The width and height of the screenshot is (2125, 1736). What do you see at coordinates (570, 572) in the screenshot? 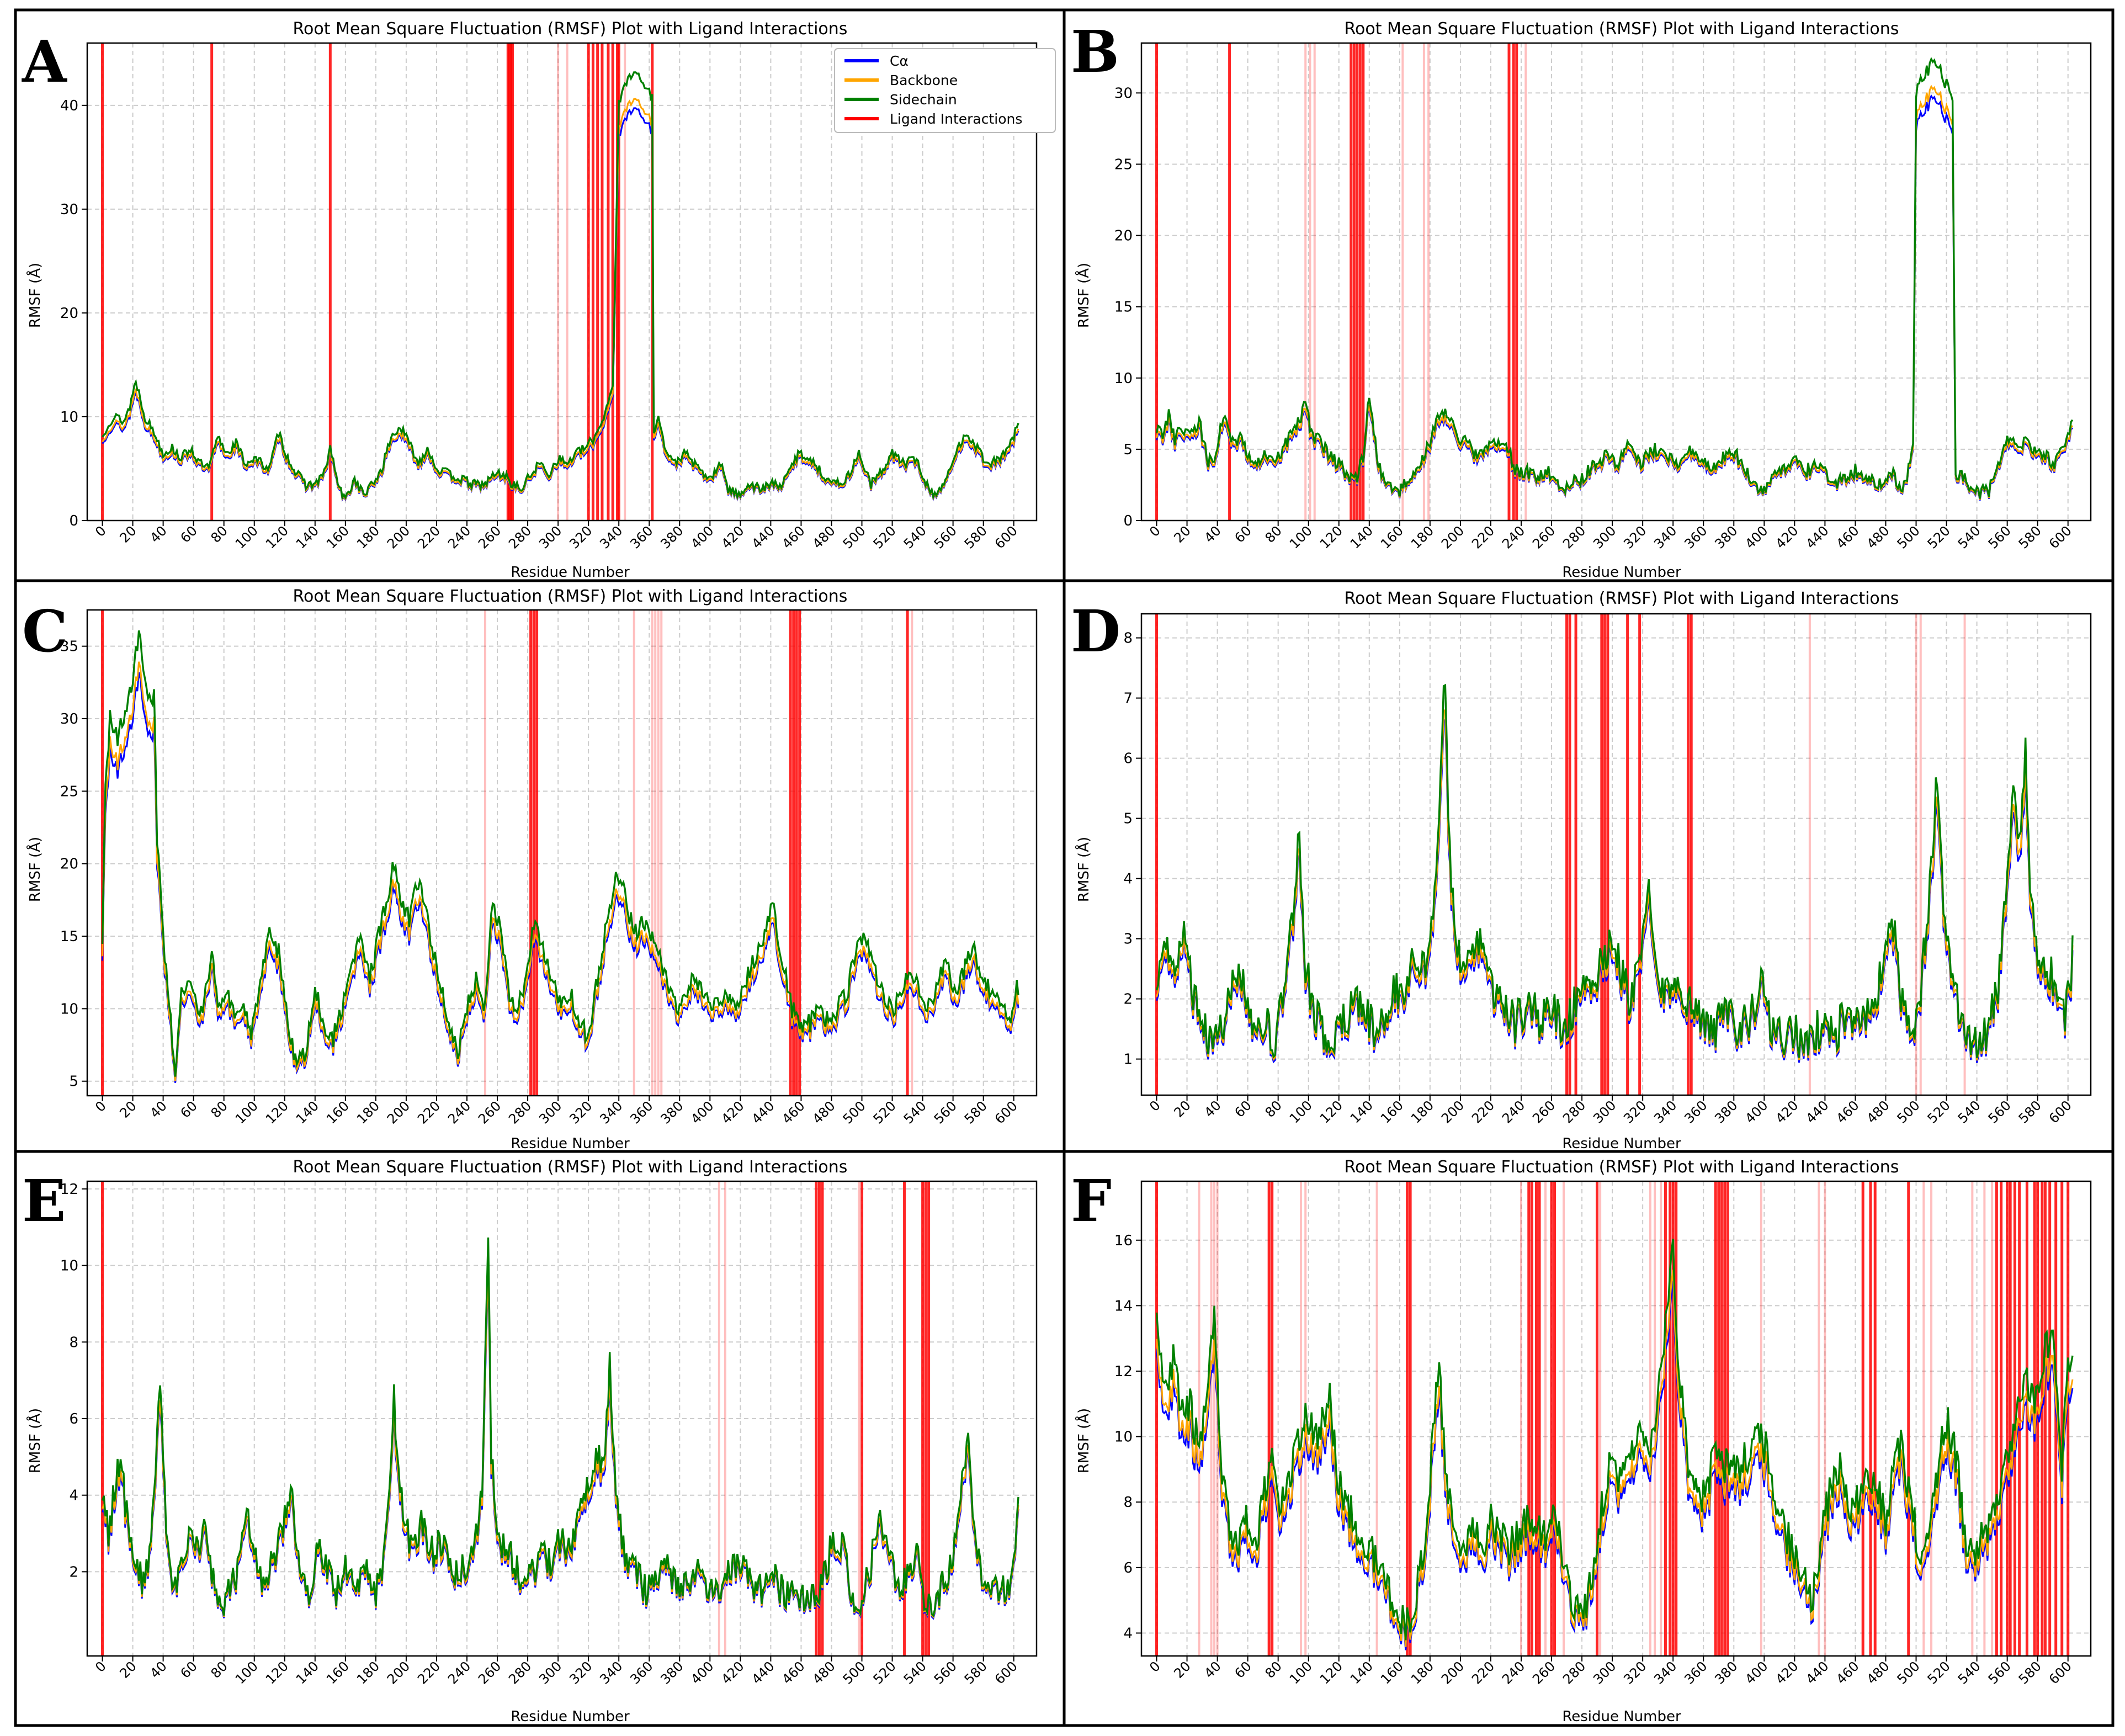
I see `panel-a-xlabel: Residue Number` at bounding box center [570, 572].